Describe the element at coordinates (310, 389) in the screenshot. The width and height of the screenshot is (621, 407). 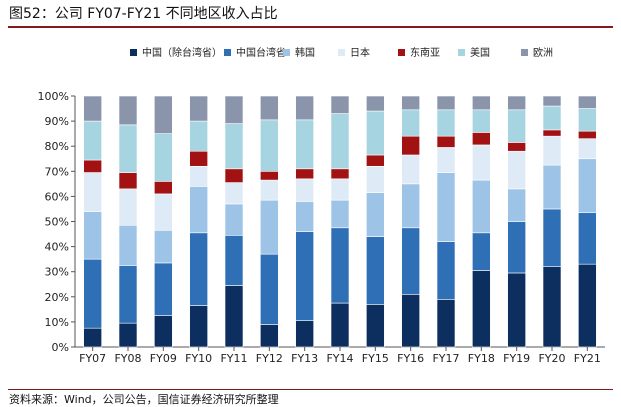
I see `source-rule` at that location.